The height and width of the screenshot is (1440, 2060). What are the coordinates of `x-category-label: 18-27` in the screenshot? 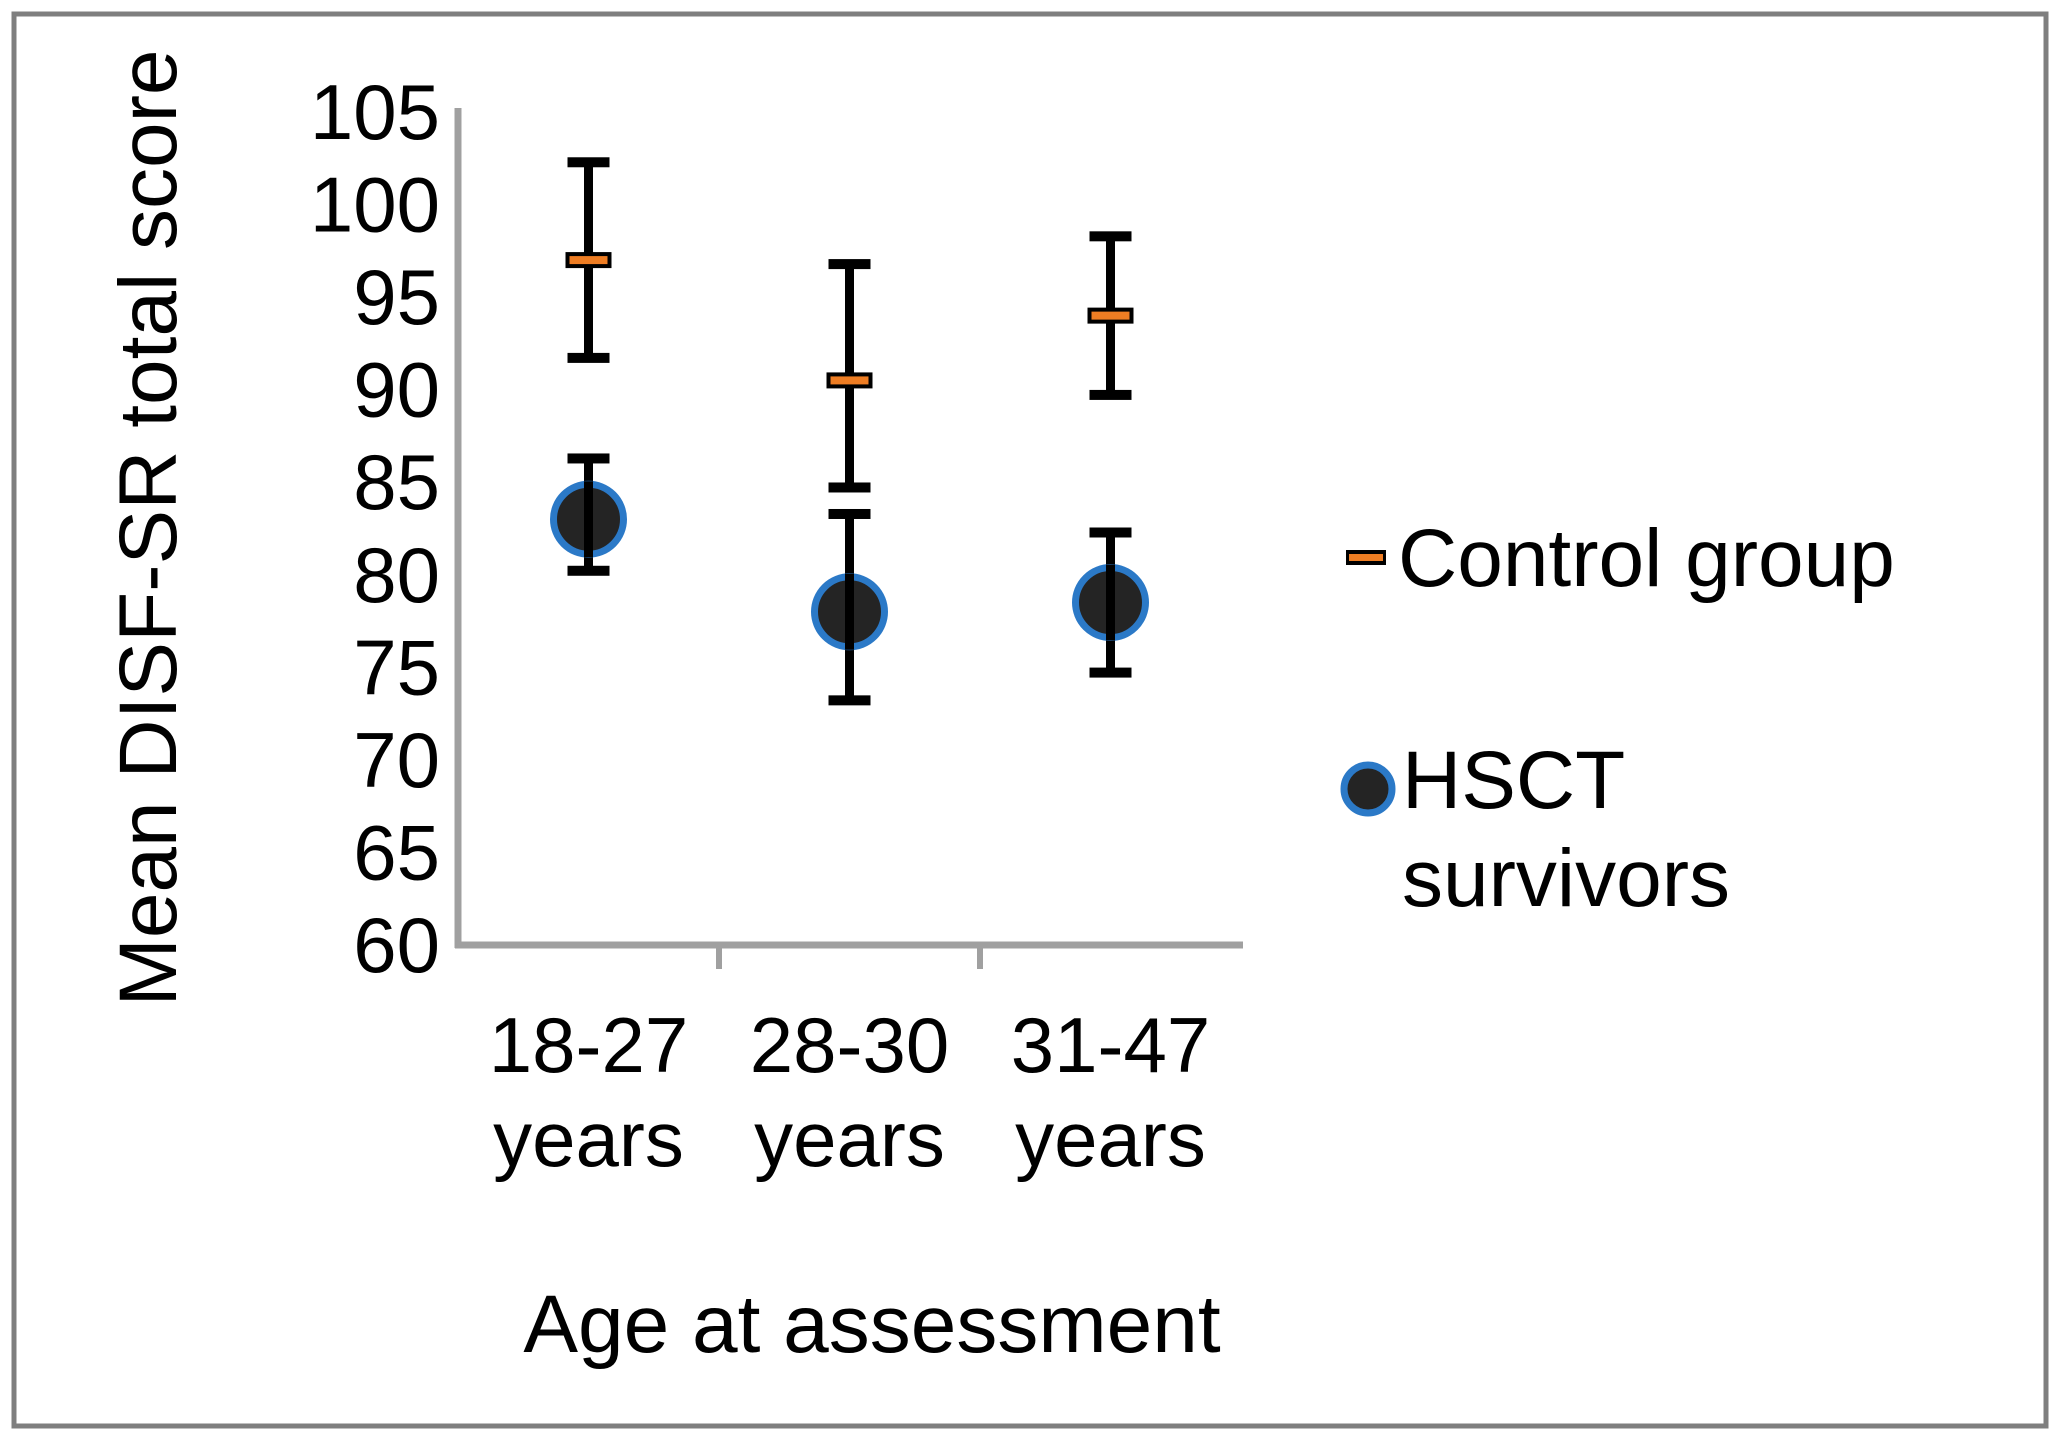 It's located at (589, 1045).